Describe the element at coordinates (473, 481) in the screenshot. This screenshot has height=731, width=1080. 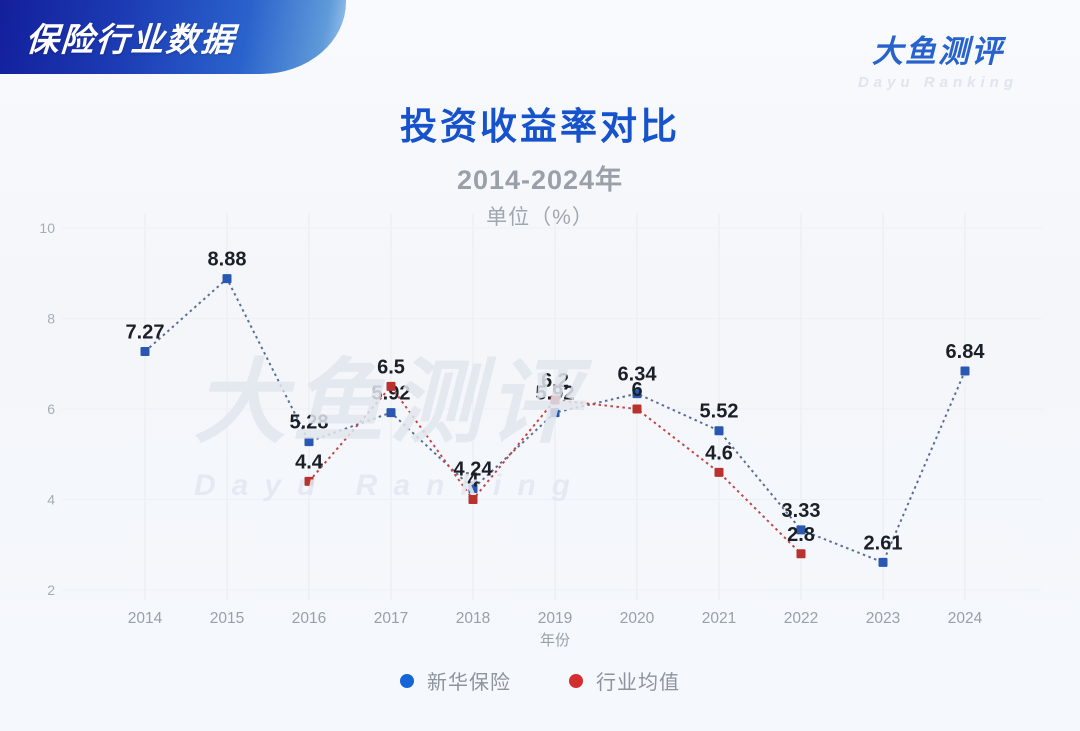
I see `data-point-label: 4` at that location.